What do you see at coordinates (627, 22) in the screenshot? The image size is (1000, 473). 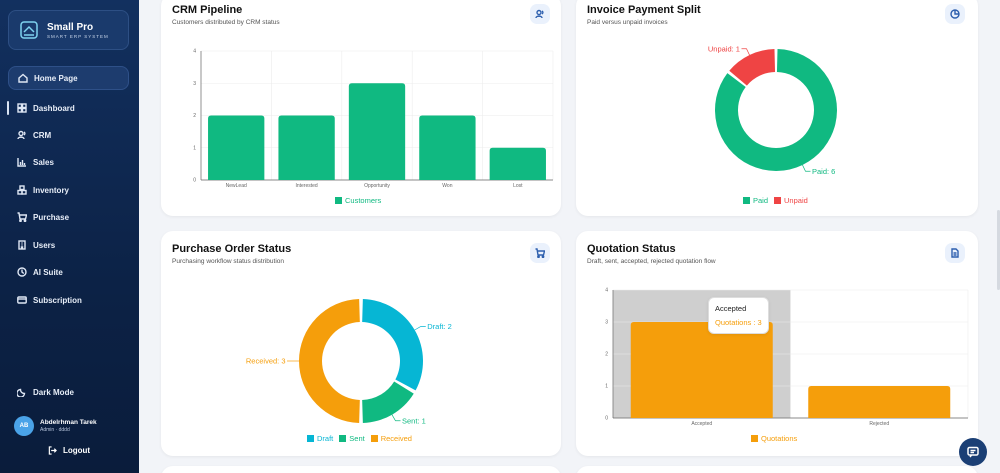 I see `card-subtitle: Paid versus unpaid invoices` at bounding box center [627, 22].